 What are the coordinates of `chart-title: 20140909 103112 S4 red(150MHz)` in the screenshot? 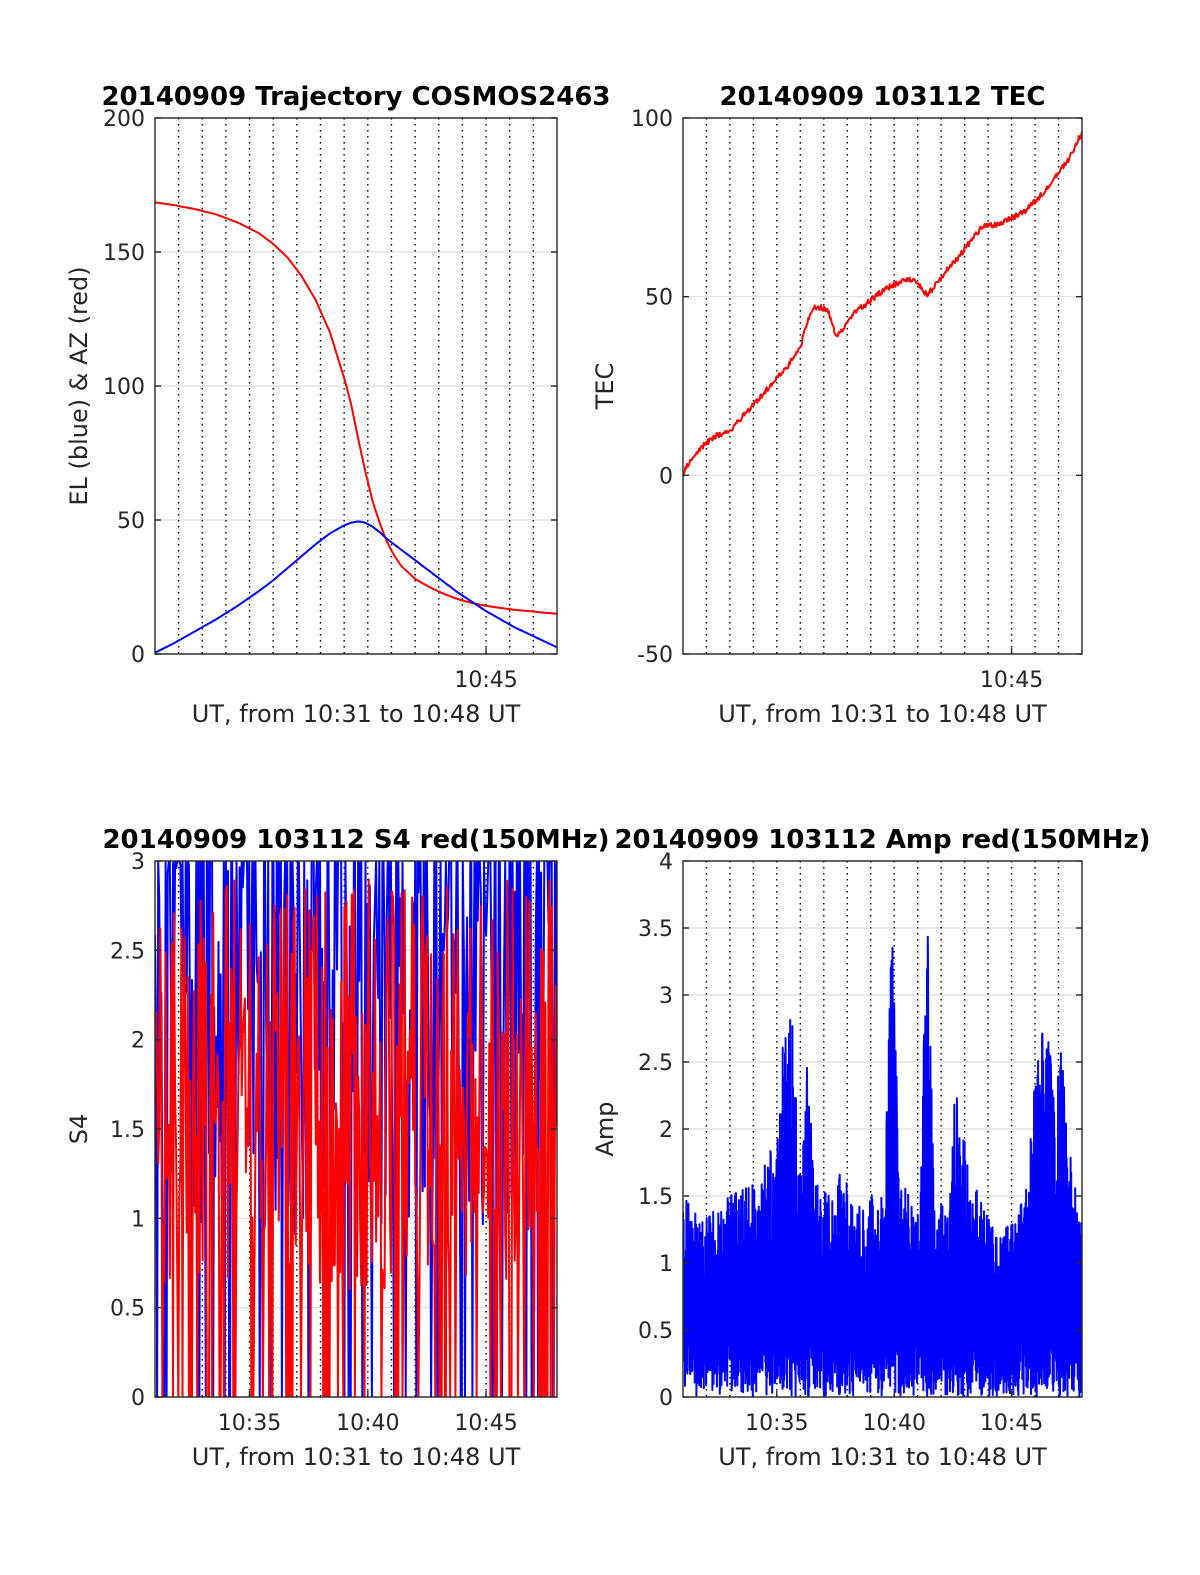 It's located at (355, 840).